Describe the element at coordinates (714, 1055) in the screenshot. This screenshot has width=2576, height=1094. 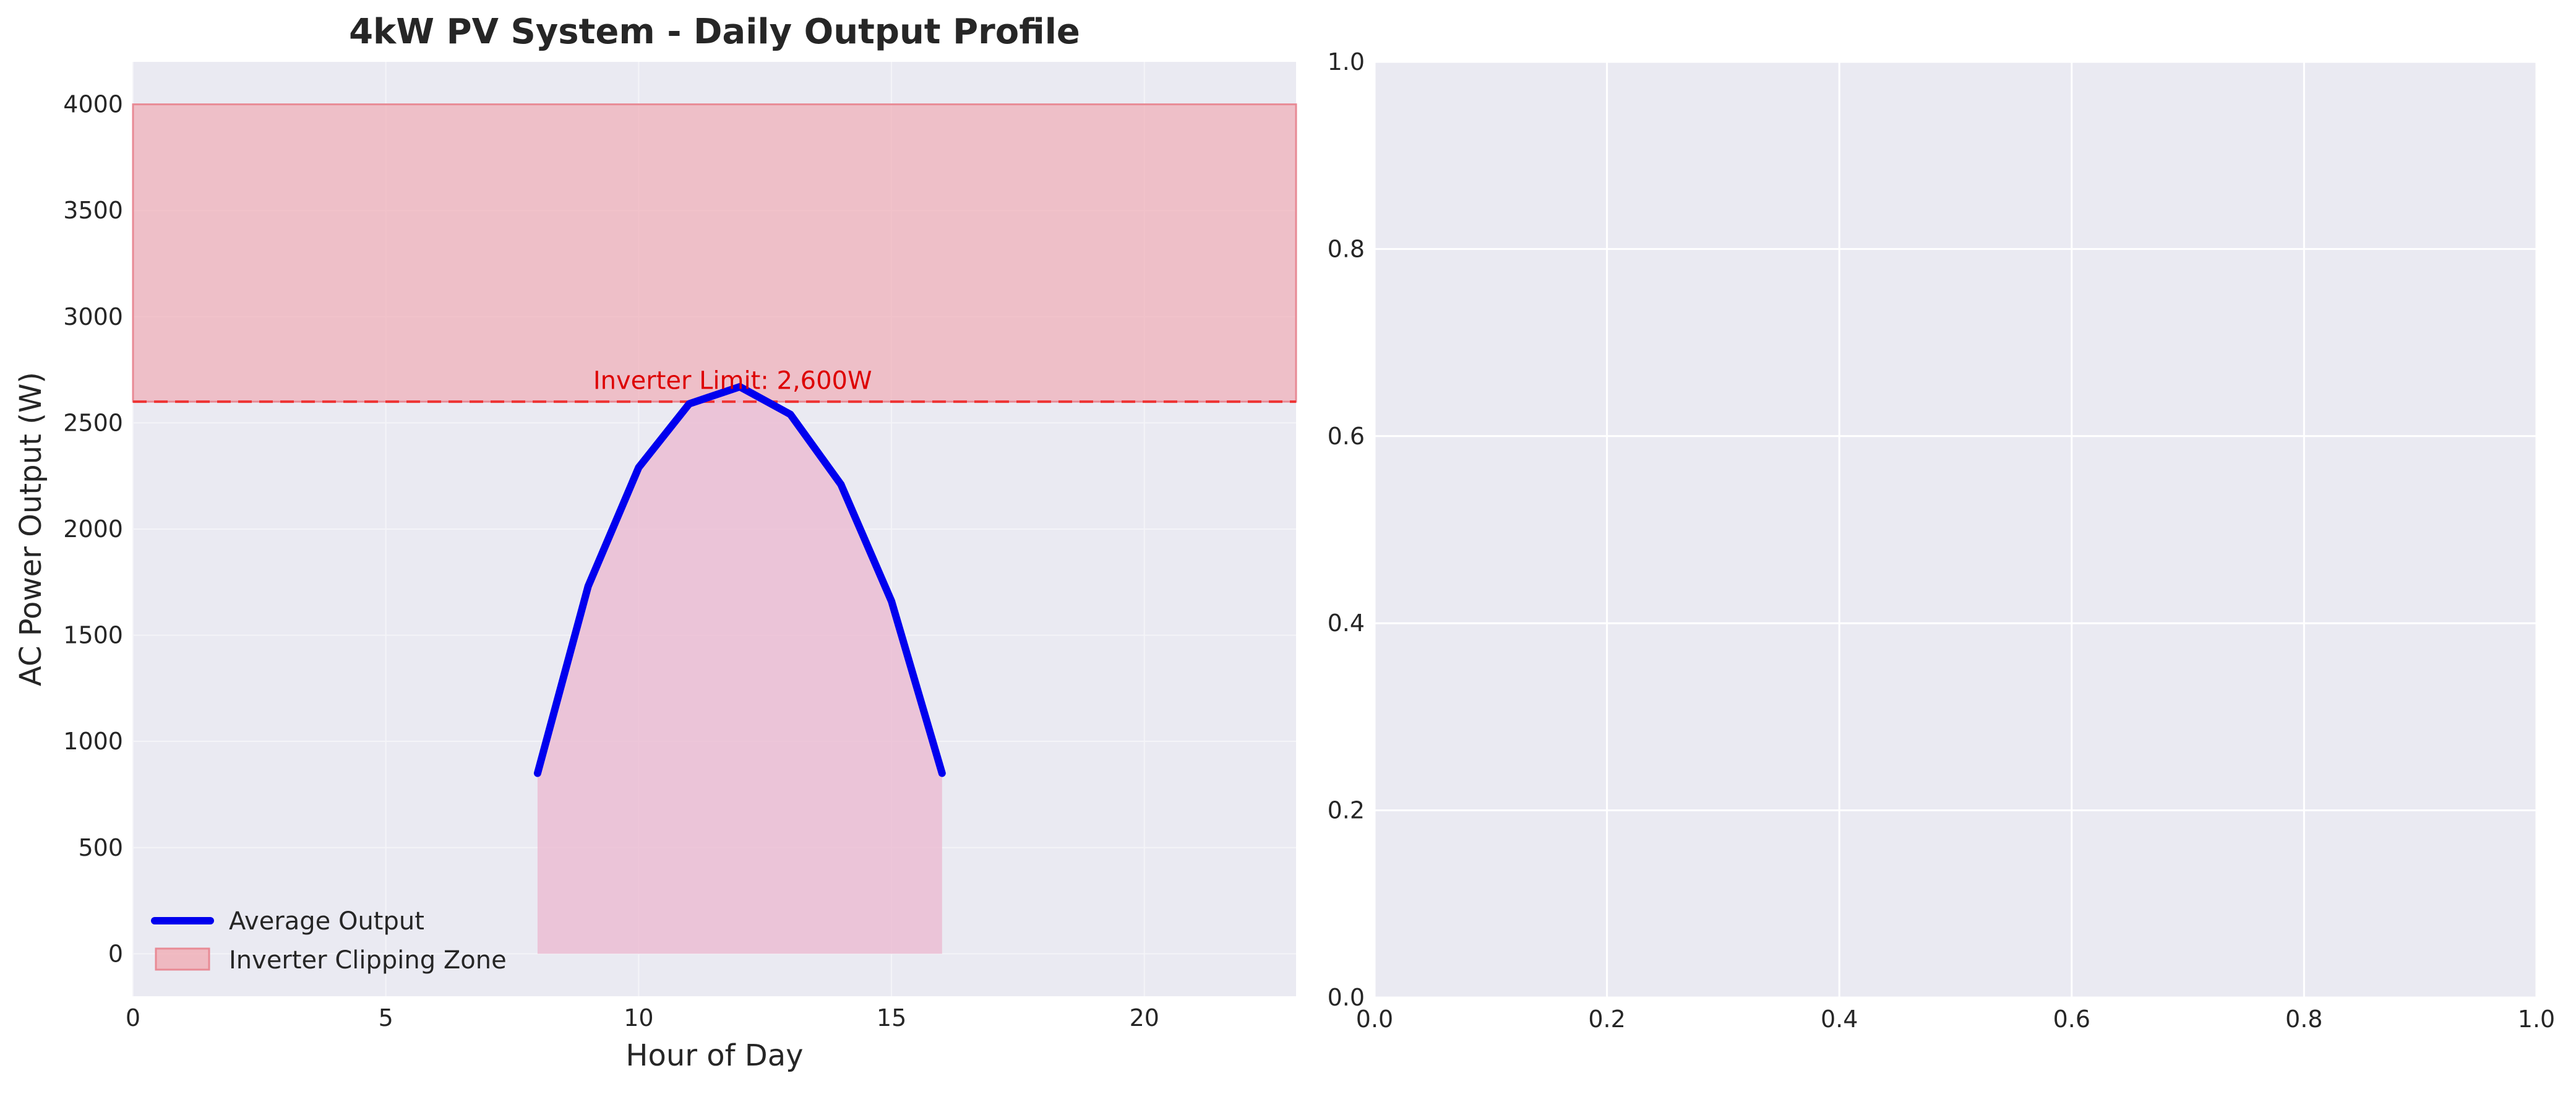
I see `x-axis-label: Hour of Day` at that location.